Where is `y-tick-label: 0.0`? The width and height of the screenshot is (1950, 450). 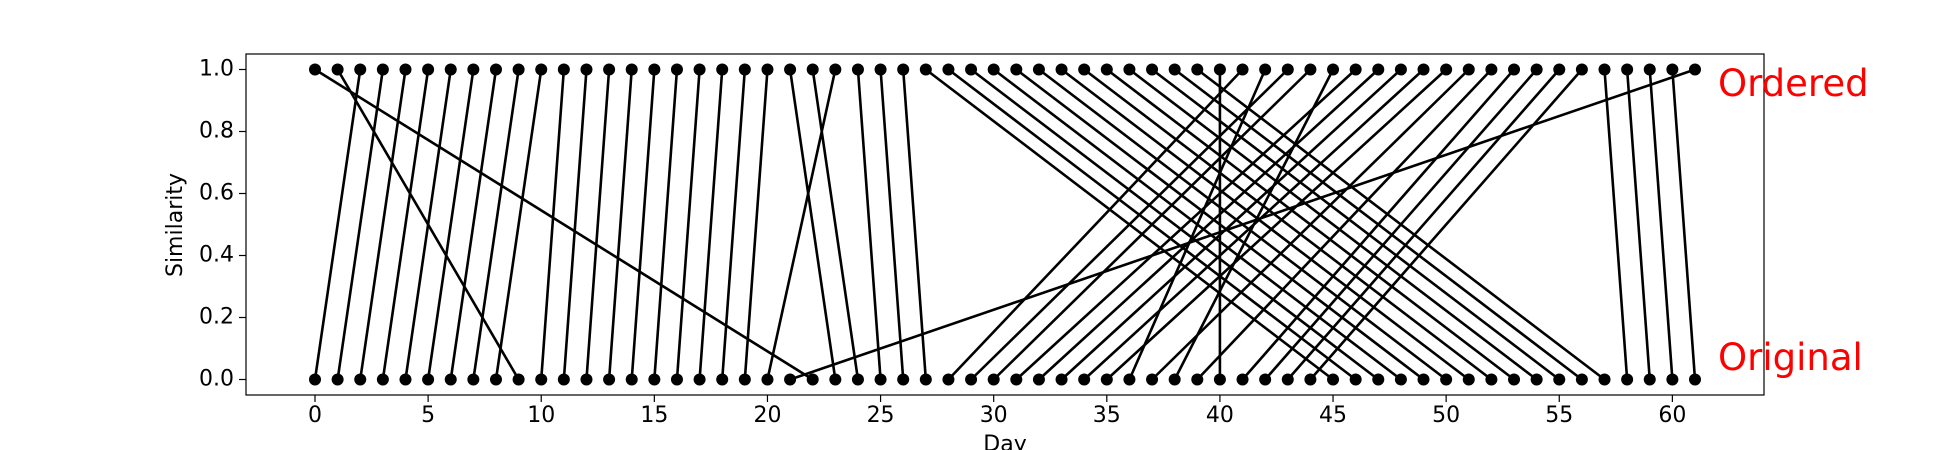 y-tick-label: 0.0 is located at coordinates (216, 379).